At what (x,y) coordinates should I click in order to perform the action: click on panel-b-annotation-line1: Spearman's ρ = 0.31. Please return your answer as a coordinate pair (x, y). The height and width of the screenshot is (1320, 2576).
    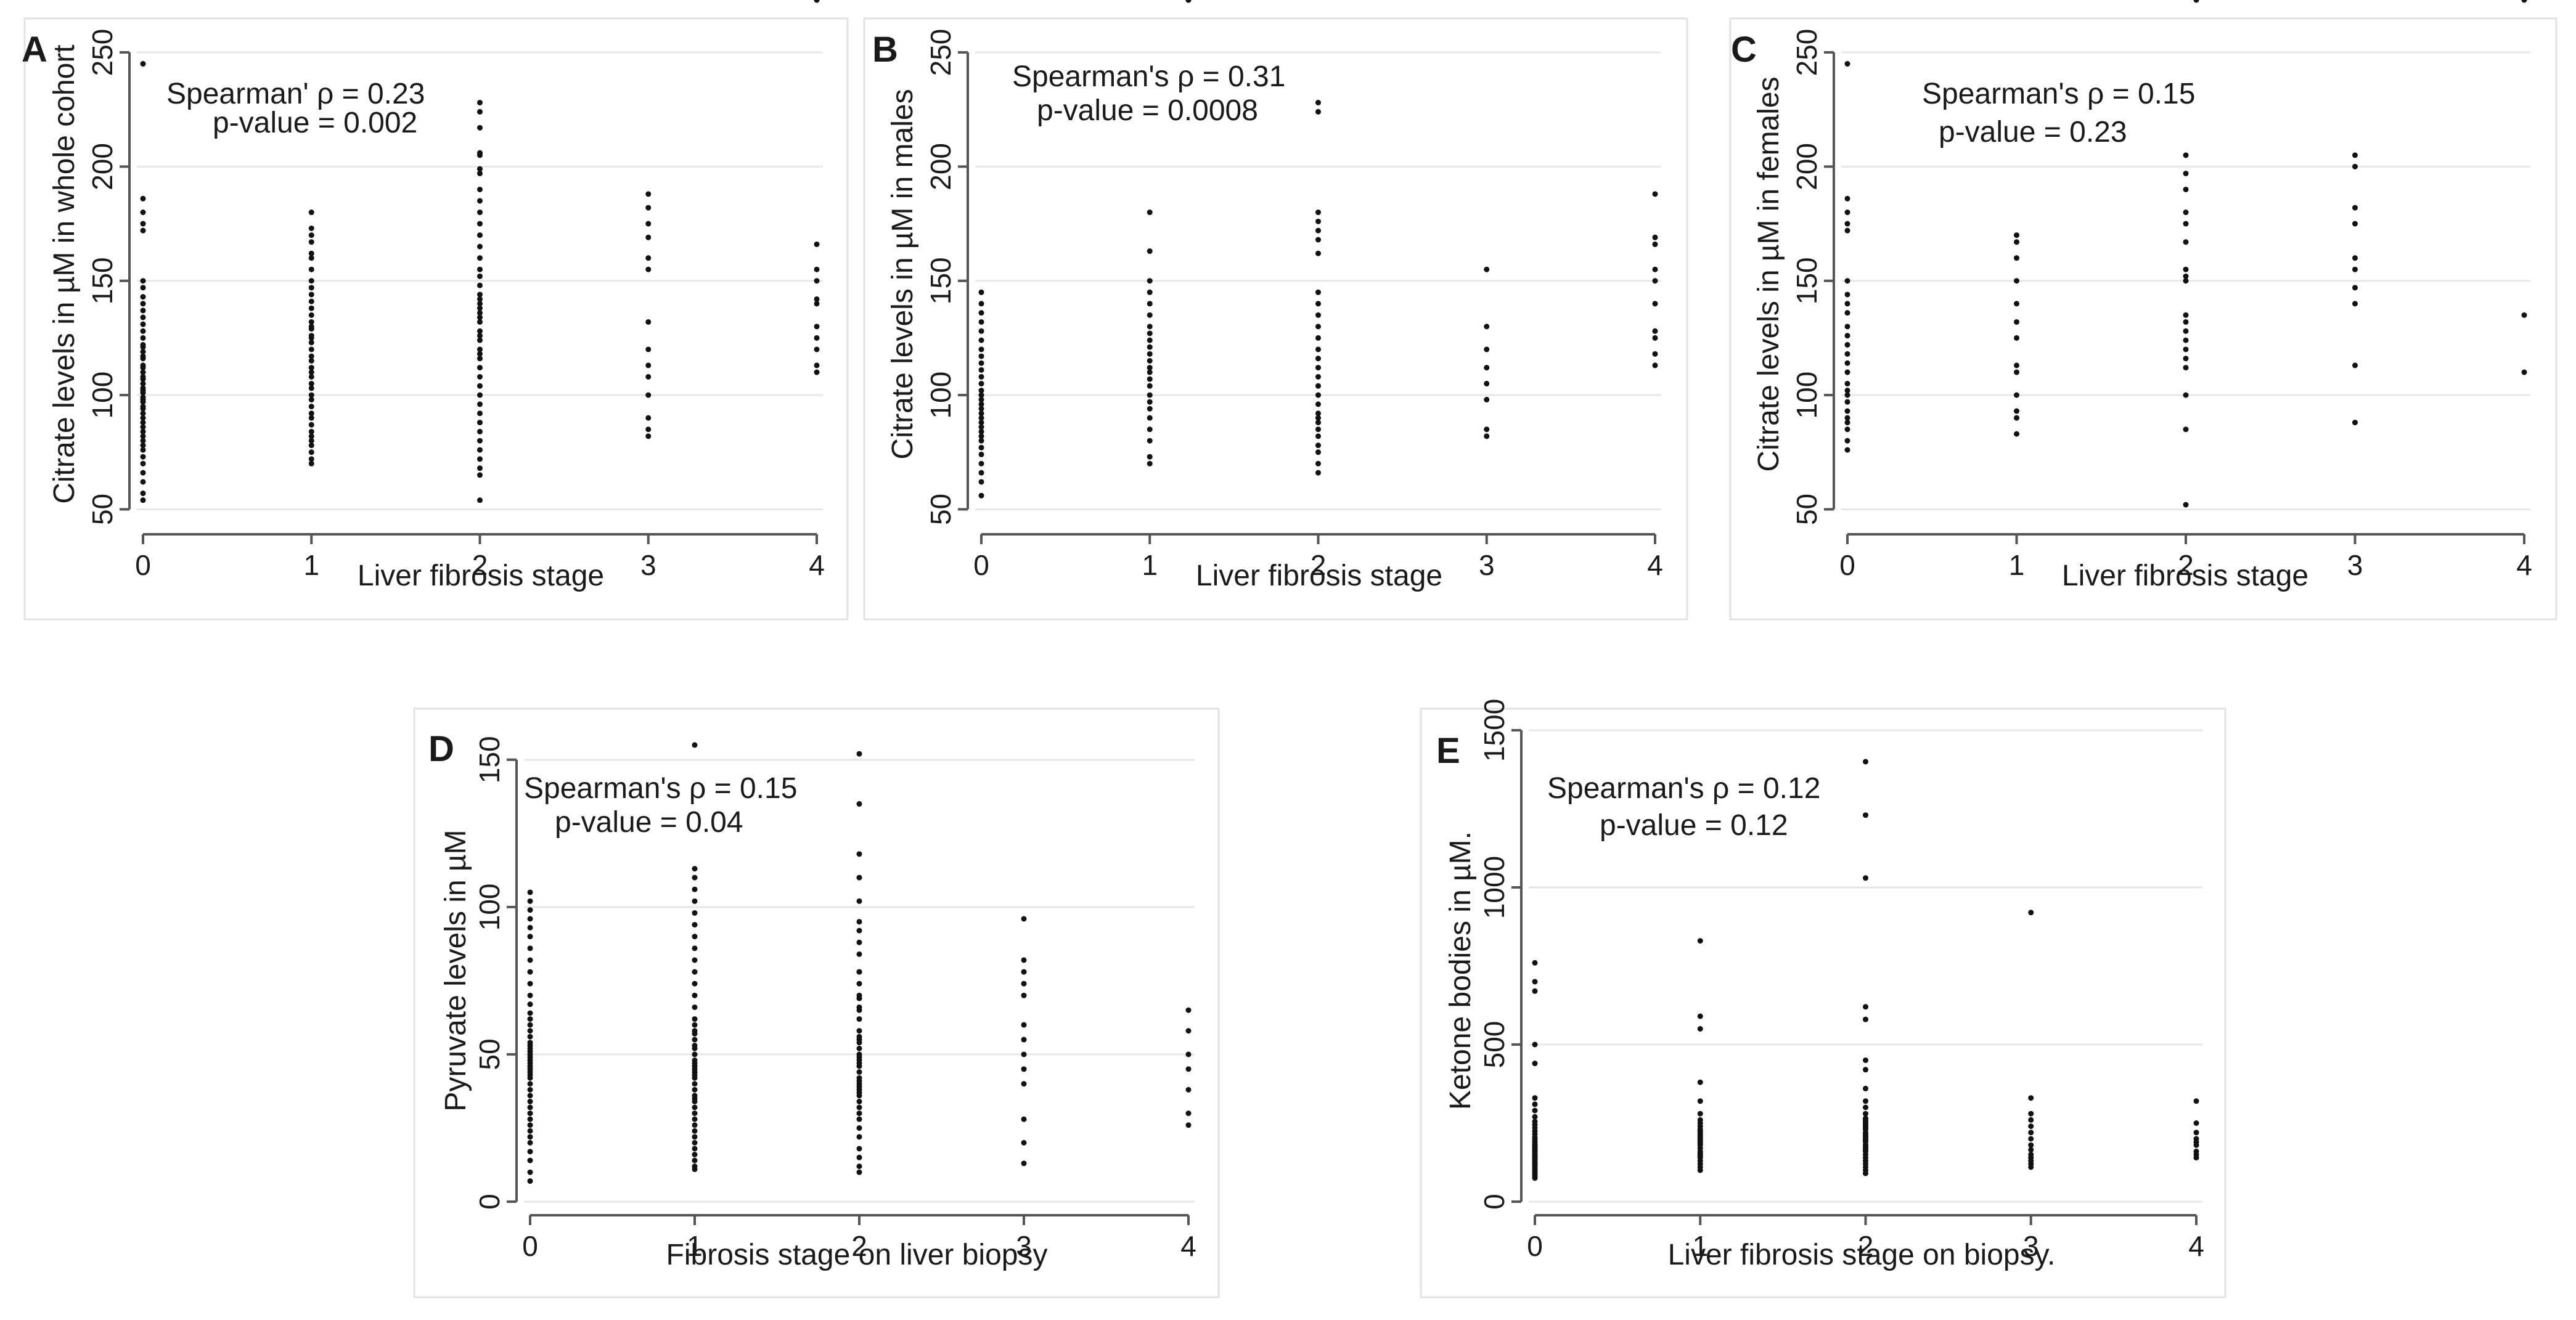
    Looking at the image, I should click on (1148, 76).